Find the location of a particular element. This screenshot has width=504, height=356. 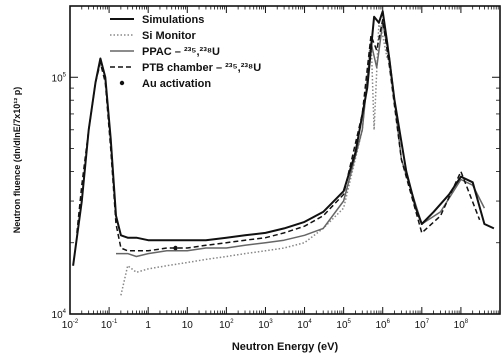

legend-label-au-activation: Au activation is located at coordinates (176, 84).